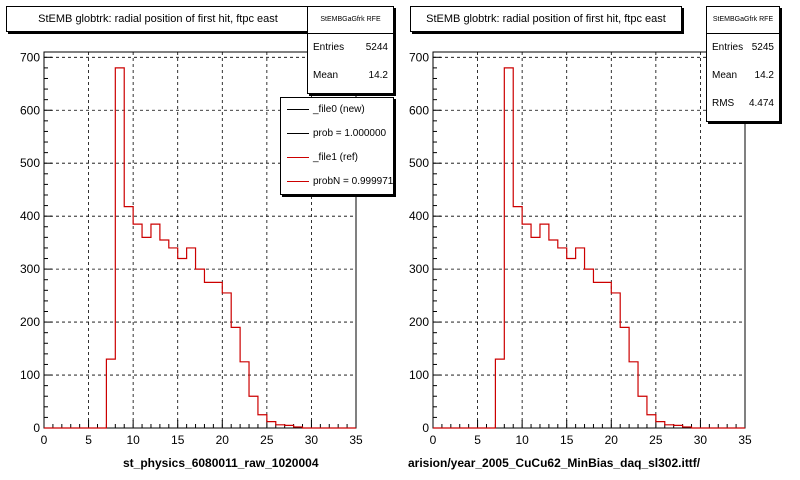  I want to click on right-x-tick-label: 35, so click(745, 440).